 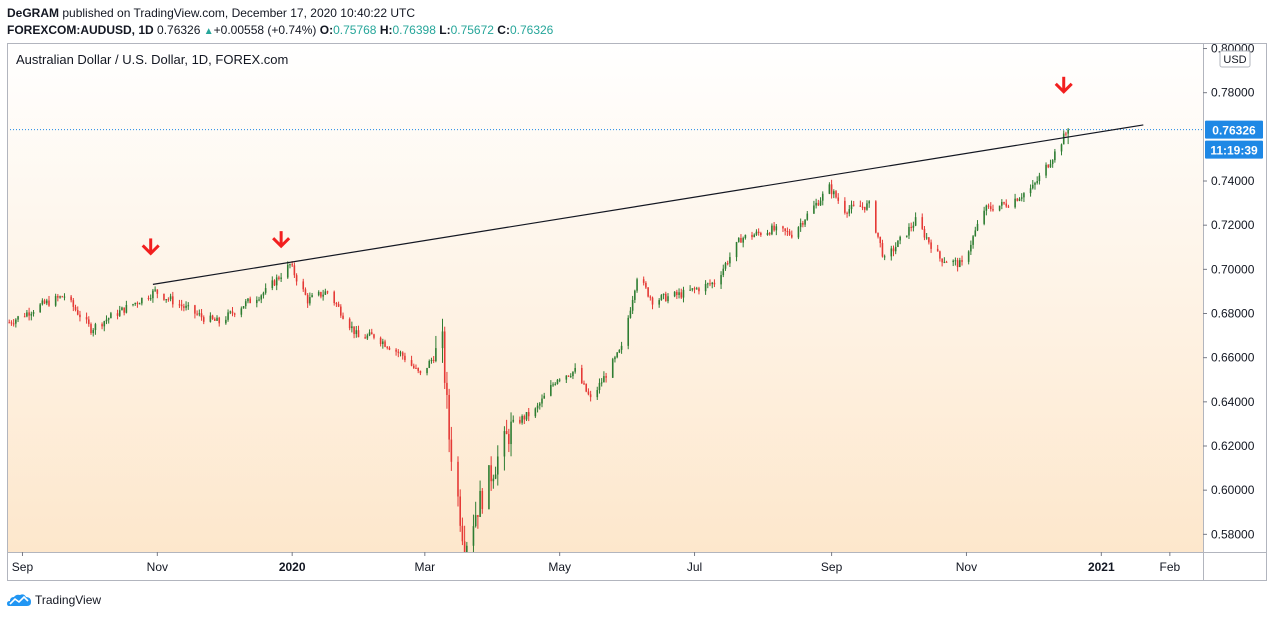 What do you see at coordinates (1101, 567) in the screenshot?
I see `x-tick-label: 2021` at bounding box center [1101, 567].